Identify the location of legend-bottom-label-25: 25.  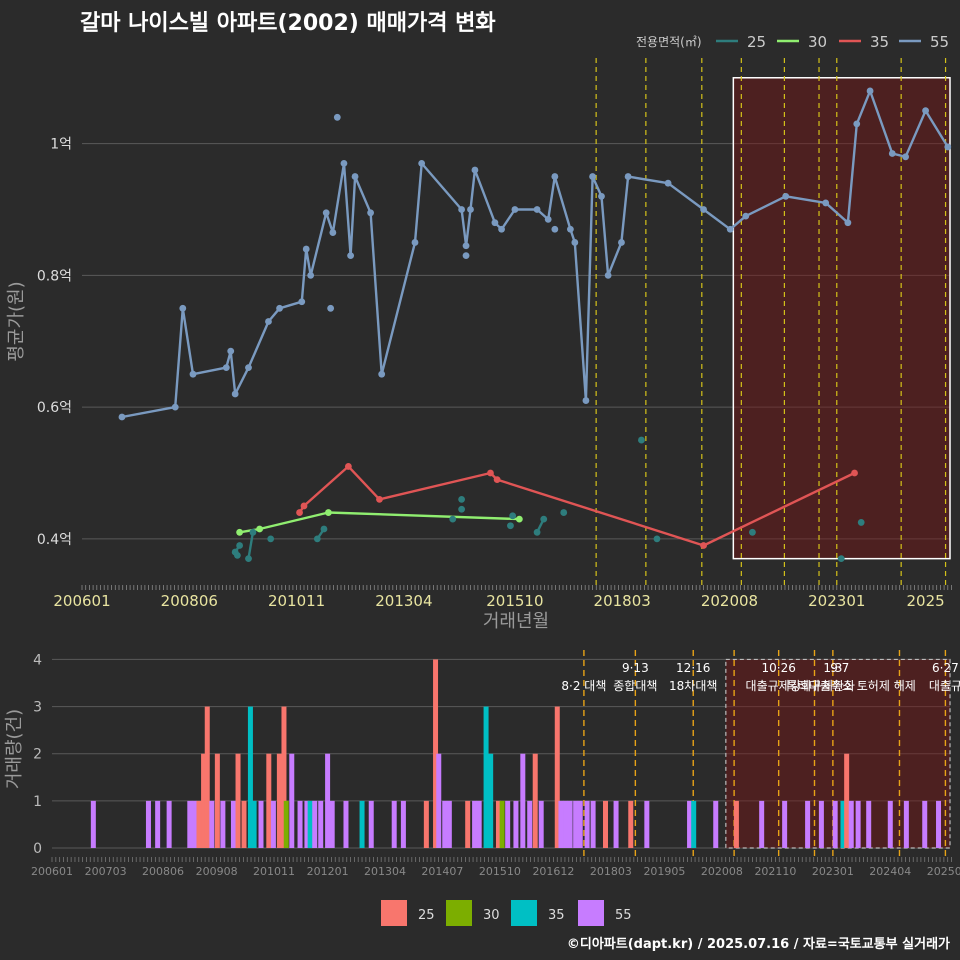
(426, 915).